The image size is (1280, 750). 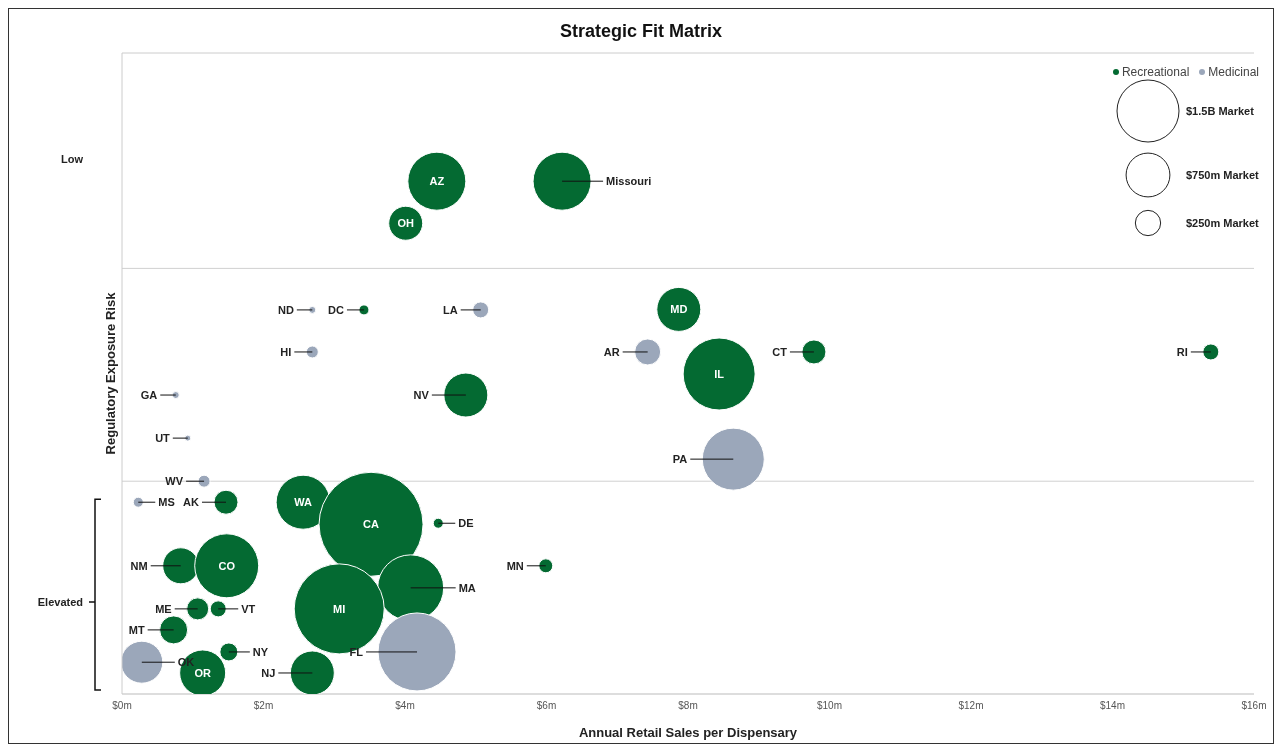 What do you see at coordinates (166, 502) in the screenshot?
I see `annotation: MS` at bounding box center [166, 502].